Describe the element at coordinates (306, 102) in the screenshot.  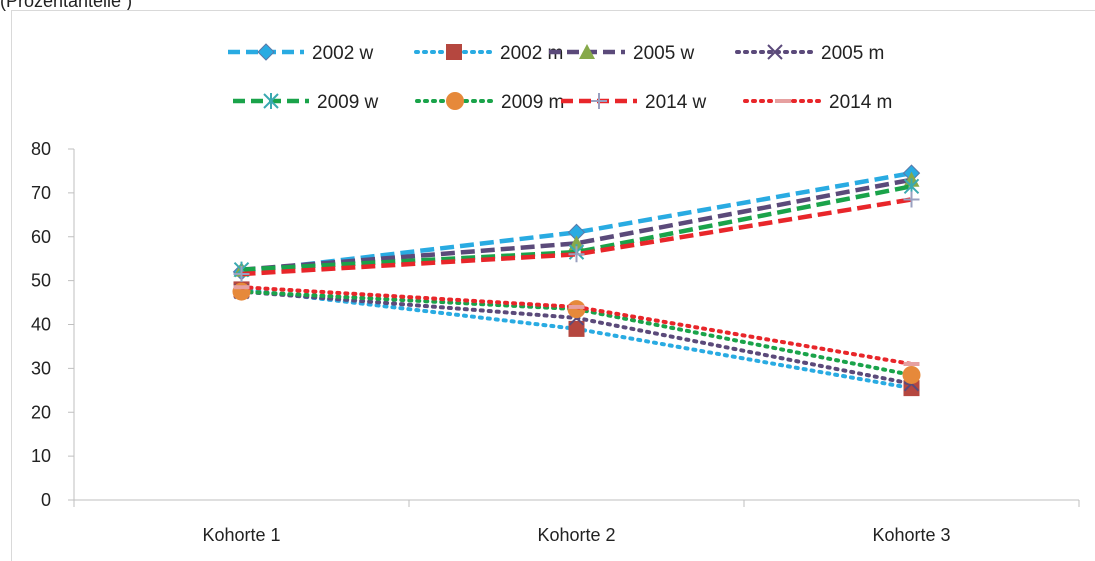
I see `legend-item: 2009 w` at that location.